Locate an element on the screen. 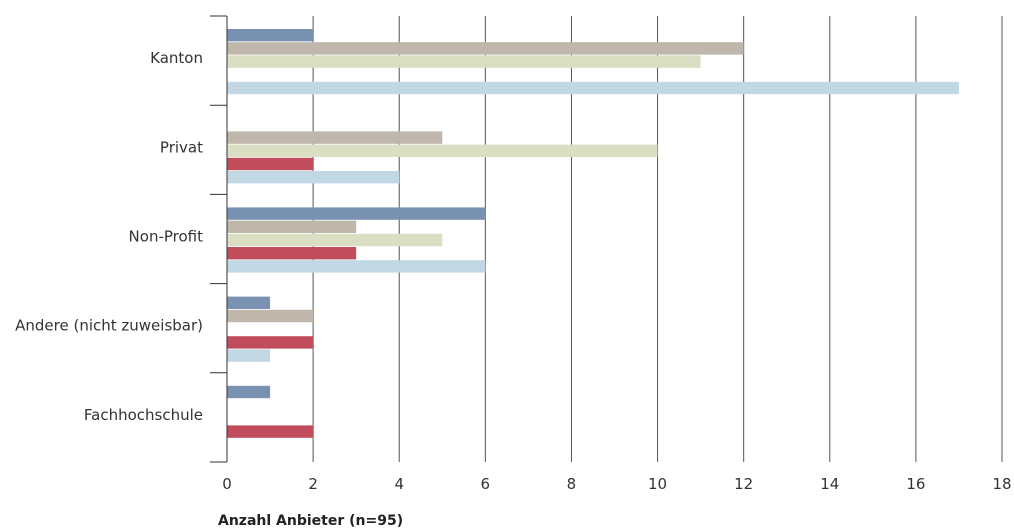 This screenshot has width=1014, height=529. category-label-2: Non-Profit is located at coordinates (166, 237).